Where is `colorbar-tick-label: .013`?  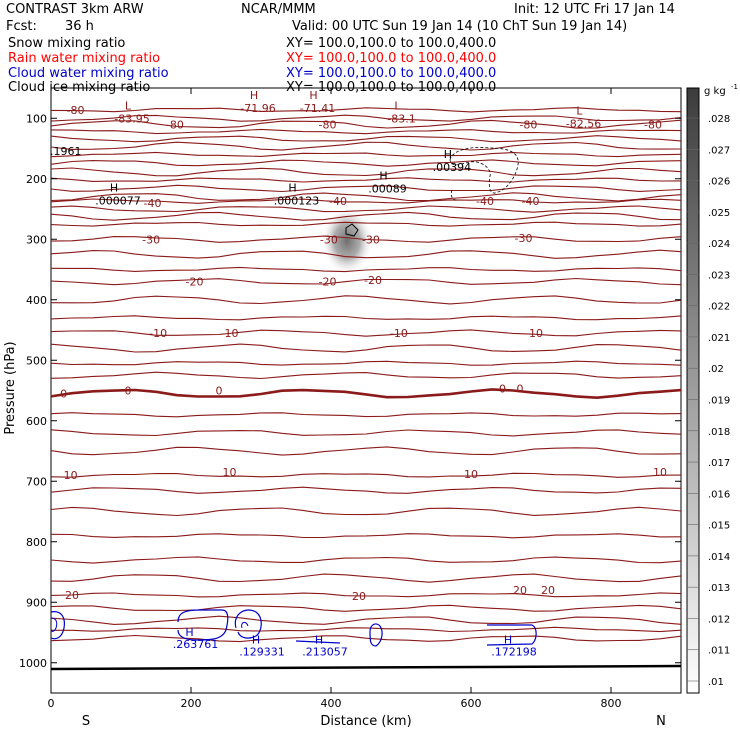 colorbar-tick-label: .013 is located at coordinates (719, 588).